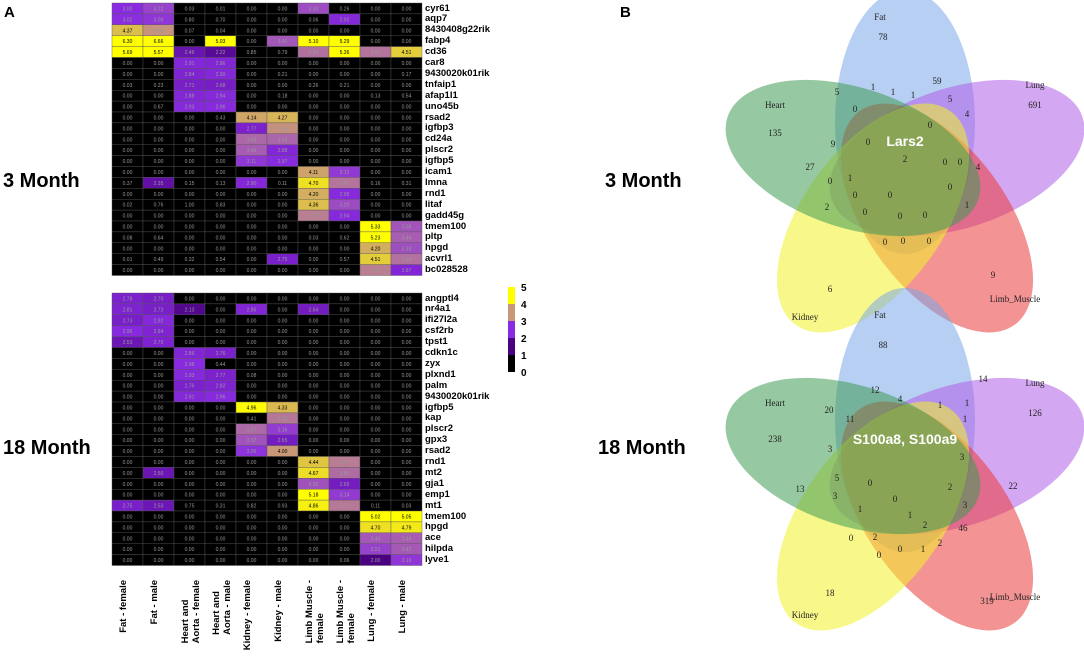  I want to click on venn-18m-region-count: 0, so click(895, 499).